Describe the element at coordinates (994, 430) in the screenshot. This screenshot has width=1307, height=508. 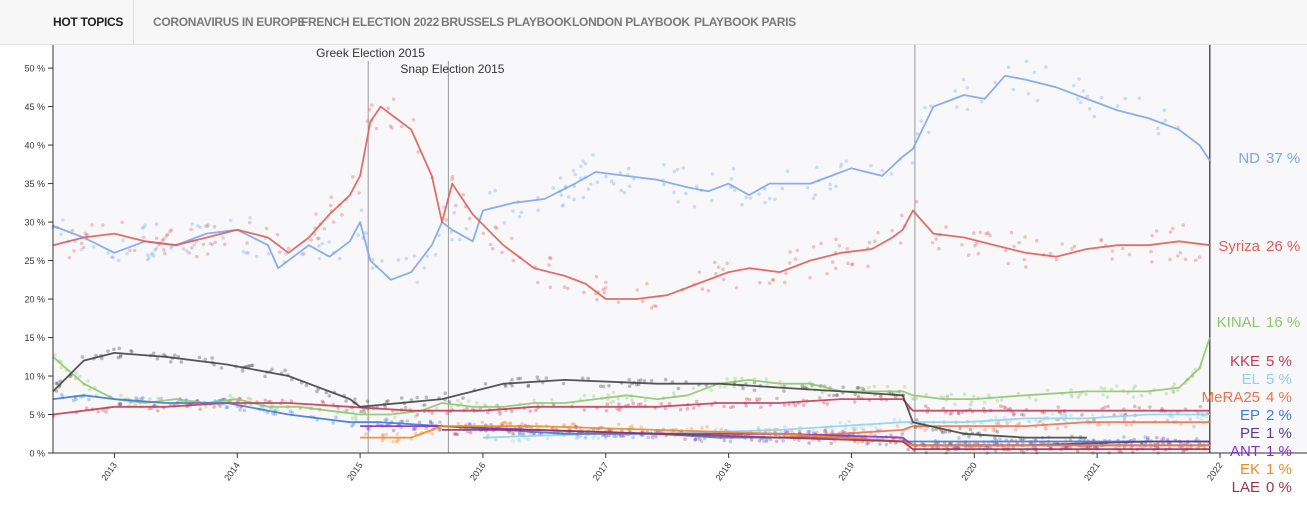
I see `series-line-mera25` at that location.